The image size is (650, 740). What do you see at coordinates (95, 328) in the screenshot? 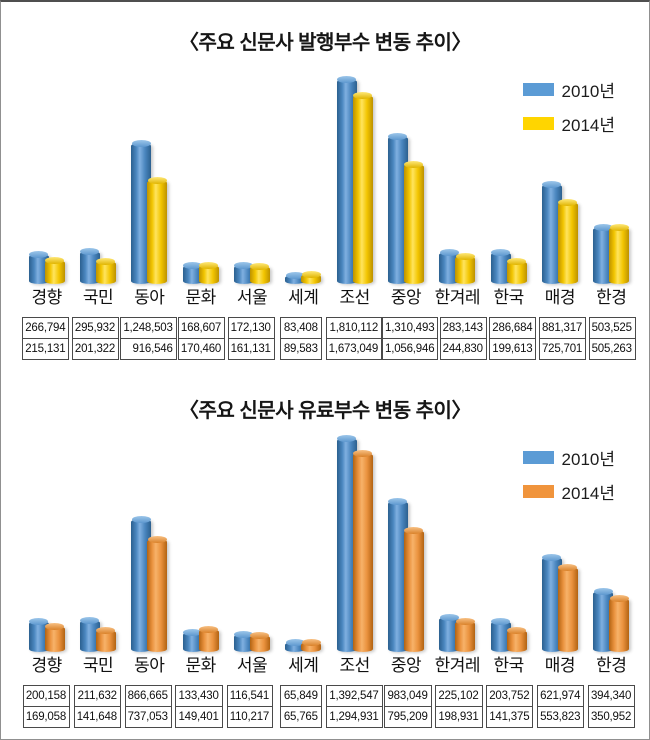
I see `value-cell: 295,932` at bounding box center [95, 328].